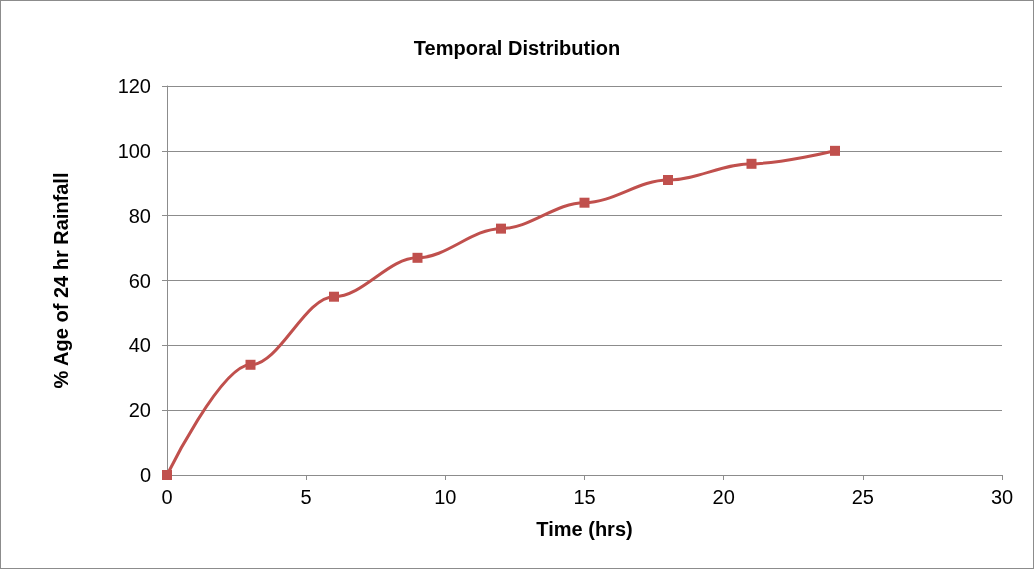  What do you see at coordinates (584, 529) in the screenshot?
I see `x-axis-title: Time (hrs)` at bounding box center [584, 529].